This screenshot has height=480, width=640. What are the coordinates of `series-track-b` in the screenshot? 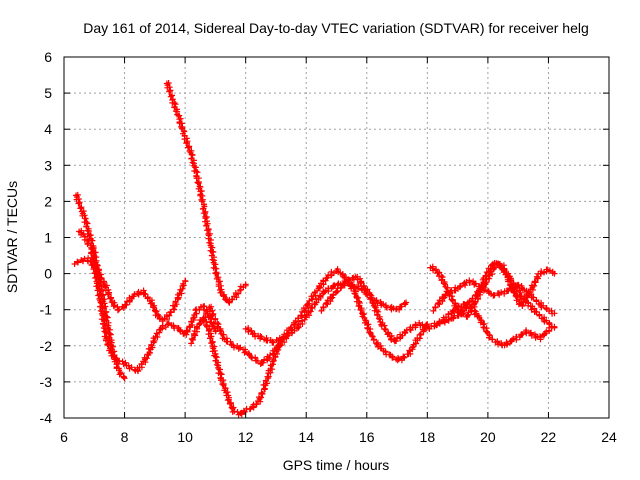 It's located at (100, 286).